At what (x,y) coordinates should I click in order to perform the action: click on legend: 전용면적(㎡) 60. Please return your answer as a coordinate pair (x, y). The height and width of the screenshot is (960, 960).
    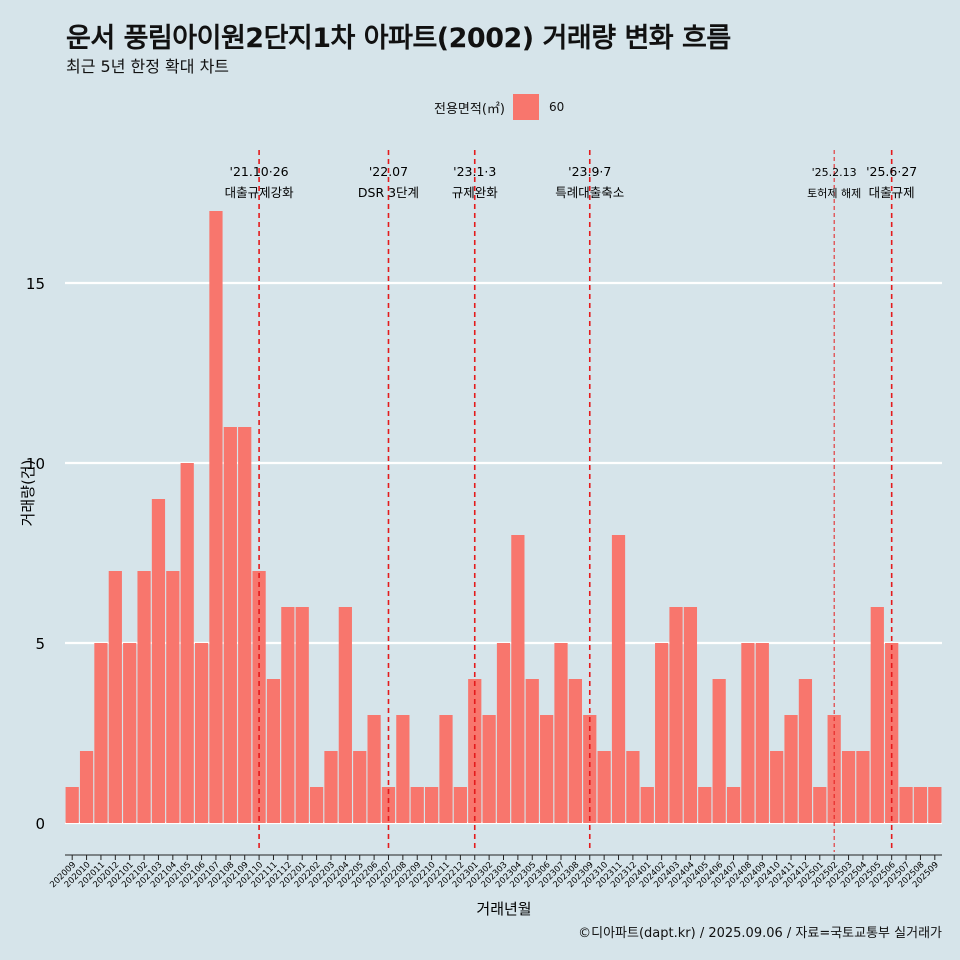
    Looking at the image, I should click on (499, 107).